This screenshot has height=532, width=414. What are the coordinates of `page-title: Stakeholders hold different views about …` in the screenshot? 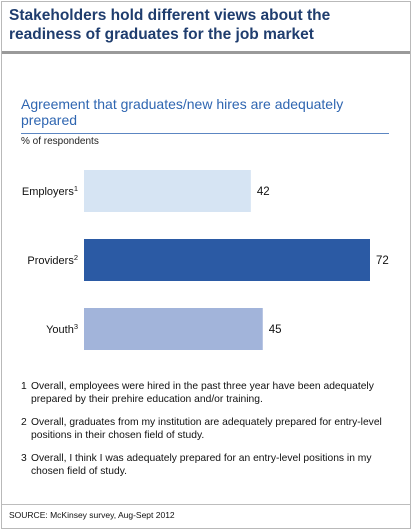 It's located at (170, 25).